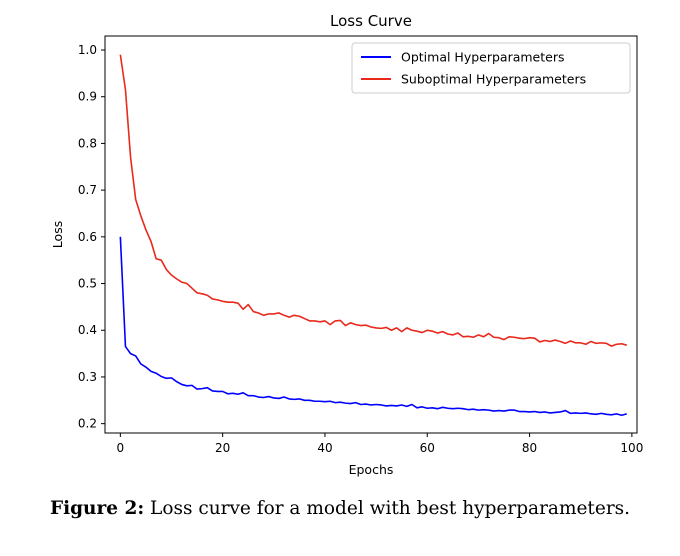 Image resolution: width=680 pixels, height=556 pixels. I want to click on y-tick-label: 0.4, so click(87, 330).